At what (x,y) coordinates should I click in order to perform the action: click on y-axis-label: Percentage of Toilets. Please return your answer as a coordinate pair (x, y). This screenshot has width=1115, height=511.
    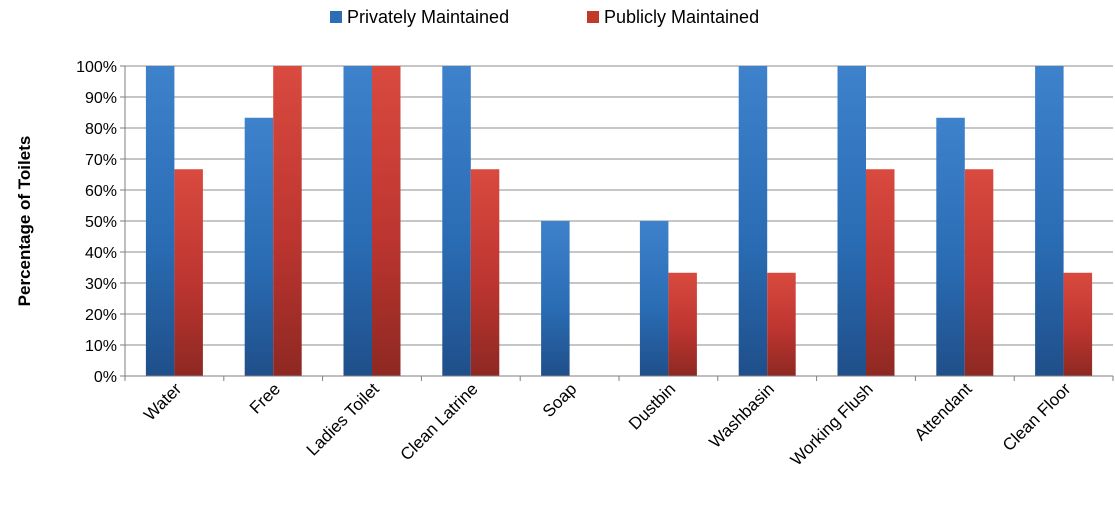
    Looking at the image, I should click on (24, 221).